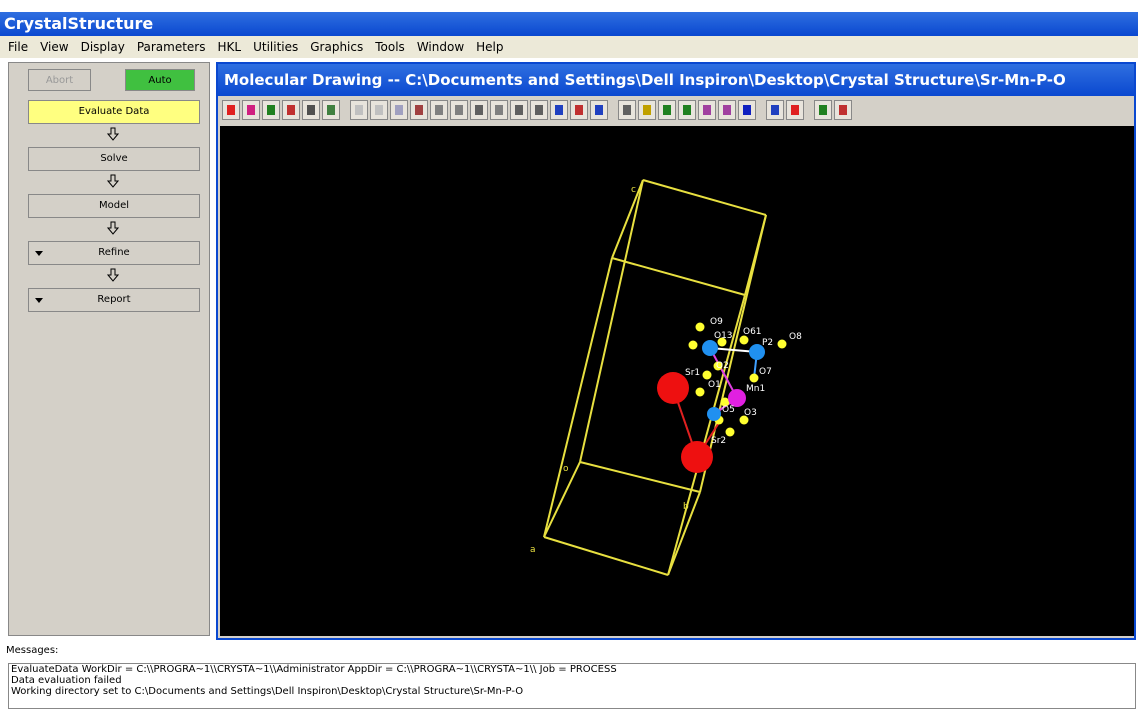 This screenshot has height=716, width=1138. Describe the element at coordinates (59, 80) in the screenshot. I see `abort-button: Abort` at that location.